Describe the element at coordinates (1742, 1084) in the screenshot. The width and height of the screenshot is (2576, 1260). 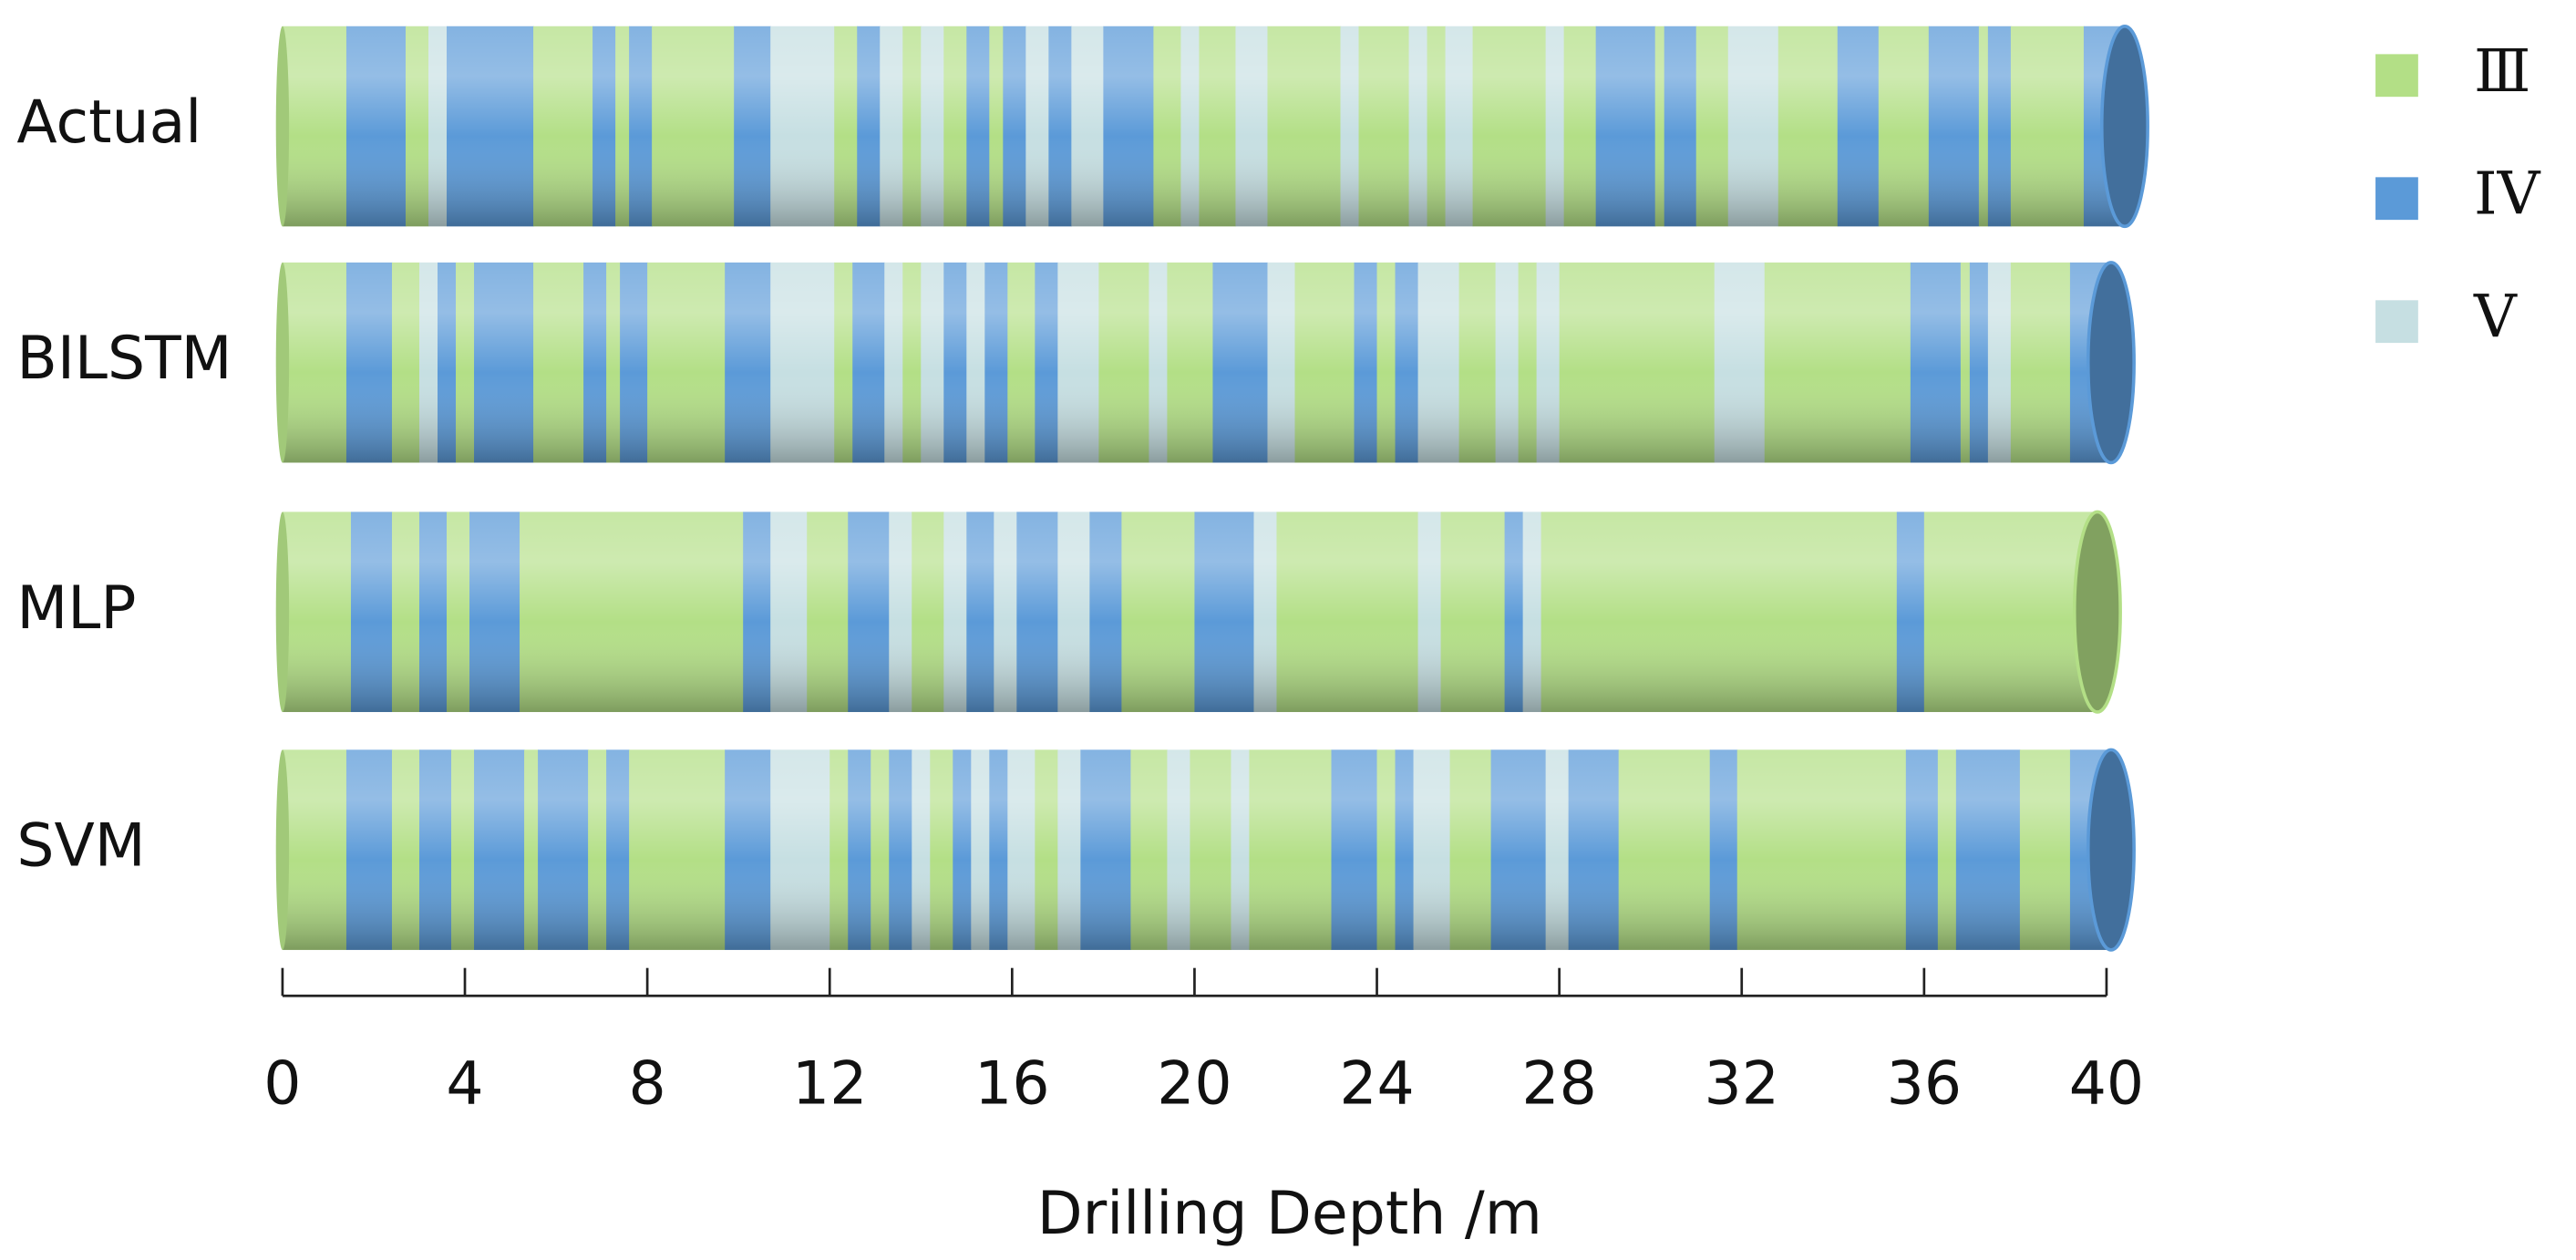
I see `x-tick-label: 32` at that location.